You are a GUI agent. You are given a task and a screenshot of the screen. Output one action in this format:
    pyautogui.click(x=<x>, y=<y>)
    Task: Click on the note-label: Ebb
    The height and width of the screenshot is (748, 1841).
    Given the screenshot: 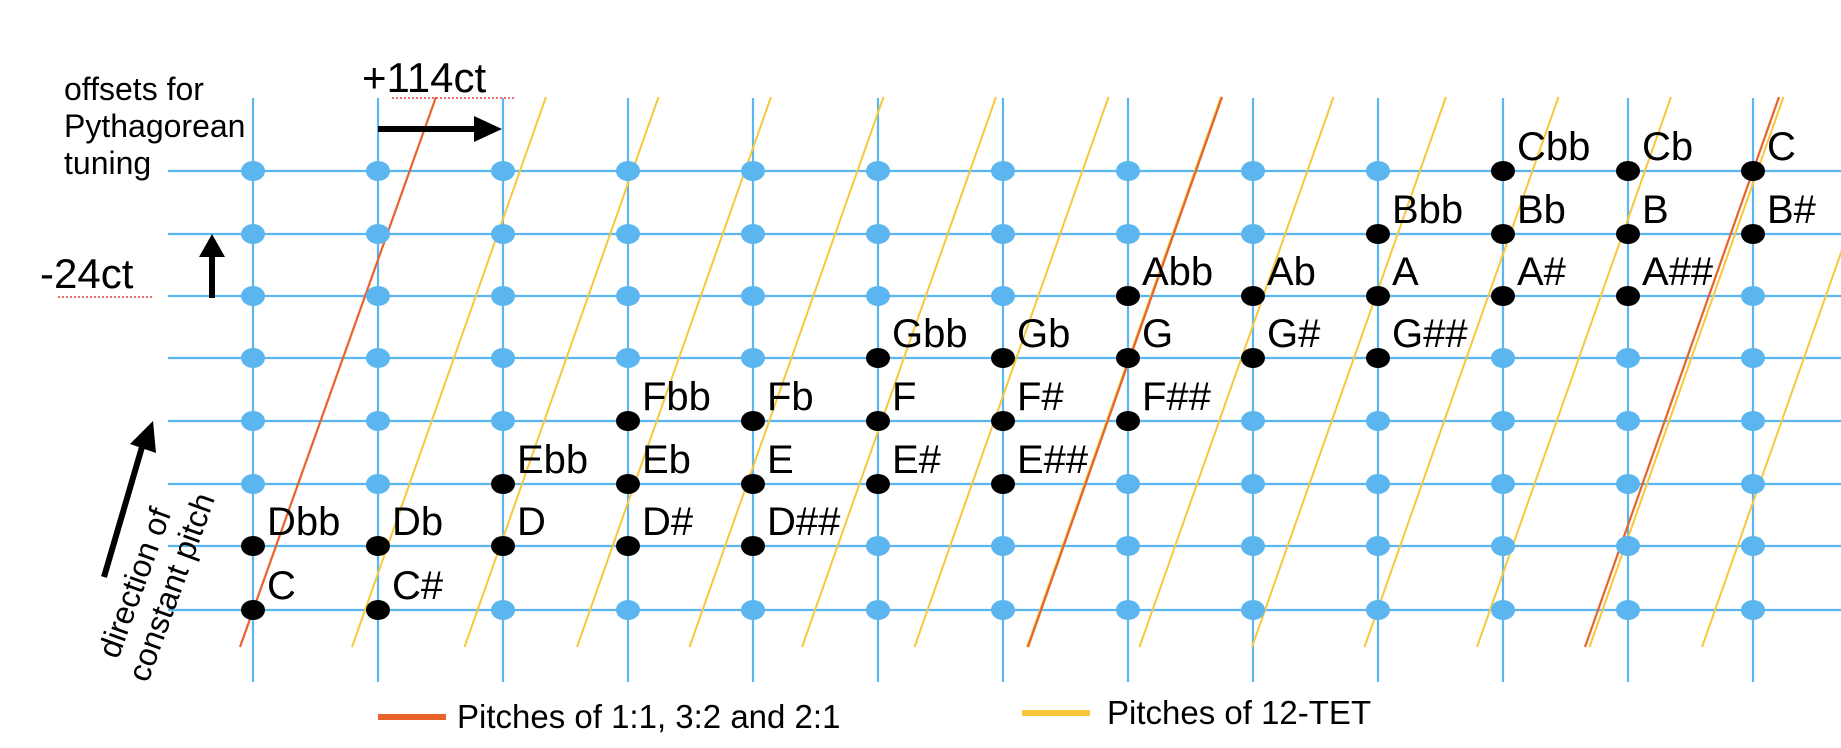 What is the action you would take?
    pyautogui.click(x=552, y=460)
    